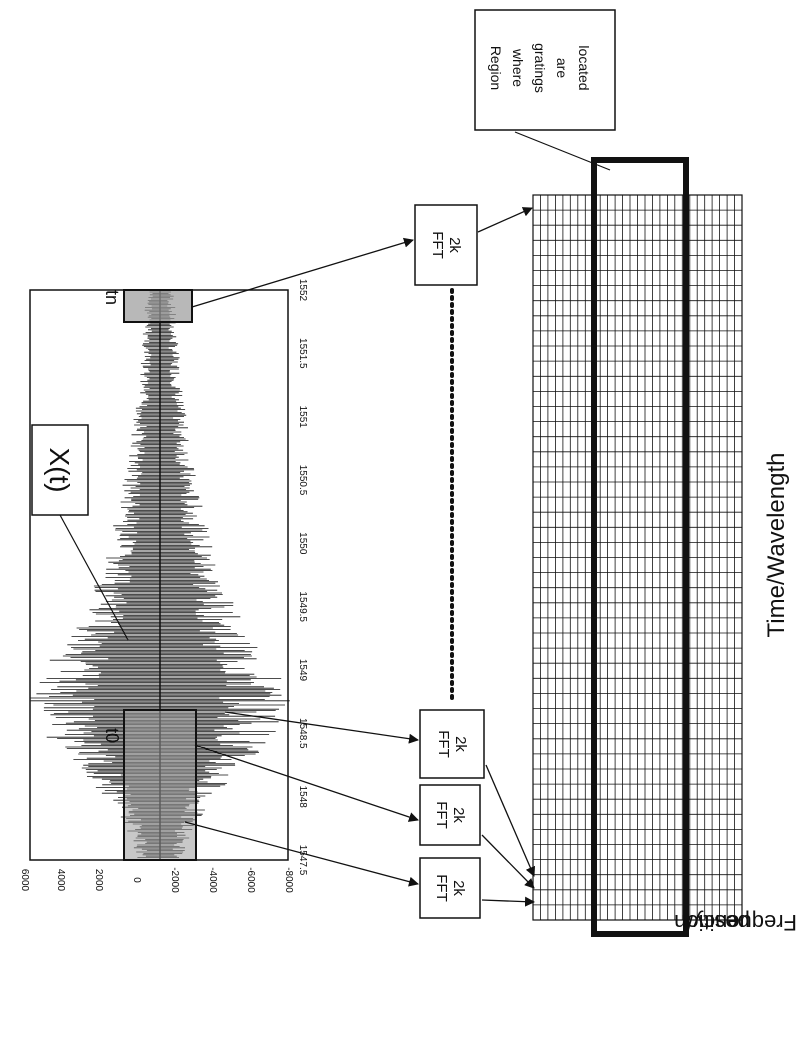 This screenshot has height=1041, width=798. Describe the element at coordinates (302, 860) in the screenshot. I see `wavelength-tick-label: 1547.5` at that location.